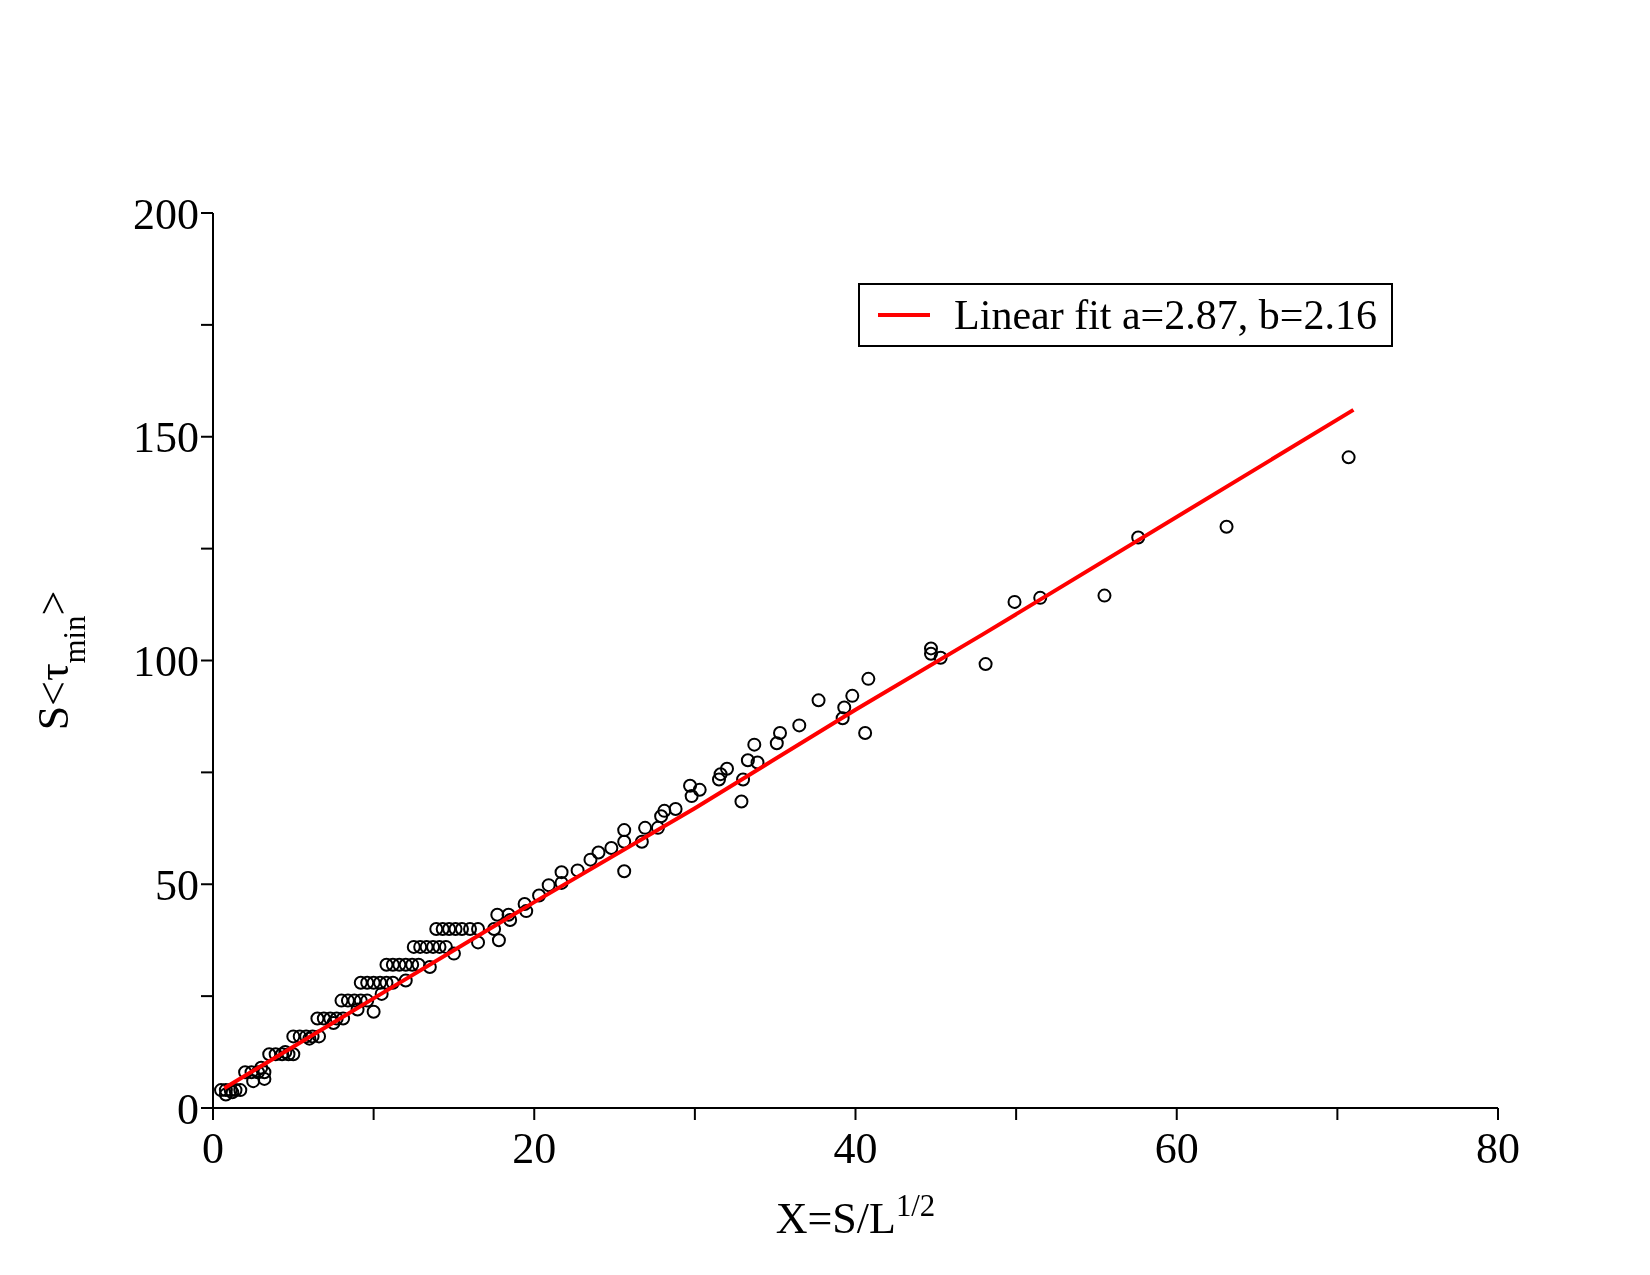 The image size is (1650, 1275). Describe the element at coordinates (534, 1149) in the screenshot. I see `x-tick-label: 20` at that location.